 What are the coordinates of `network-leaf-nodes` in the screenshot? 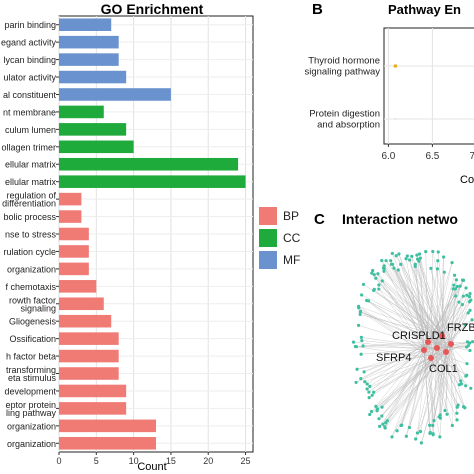 It's located at (412, 347).